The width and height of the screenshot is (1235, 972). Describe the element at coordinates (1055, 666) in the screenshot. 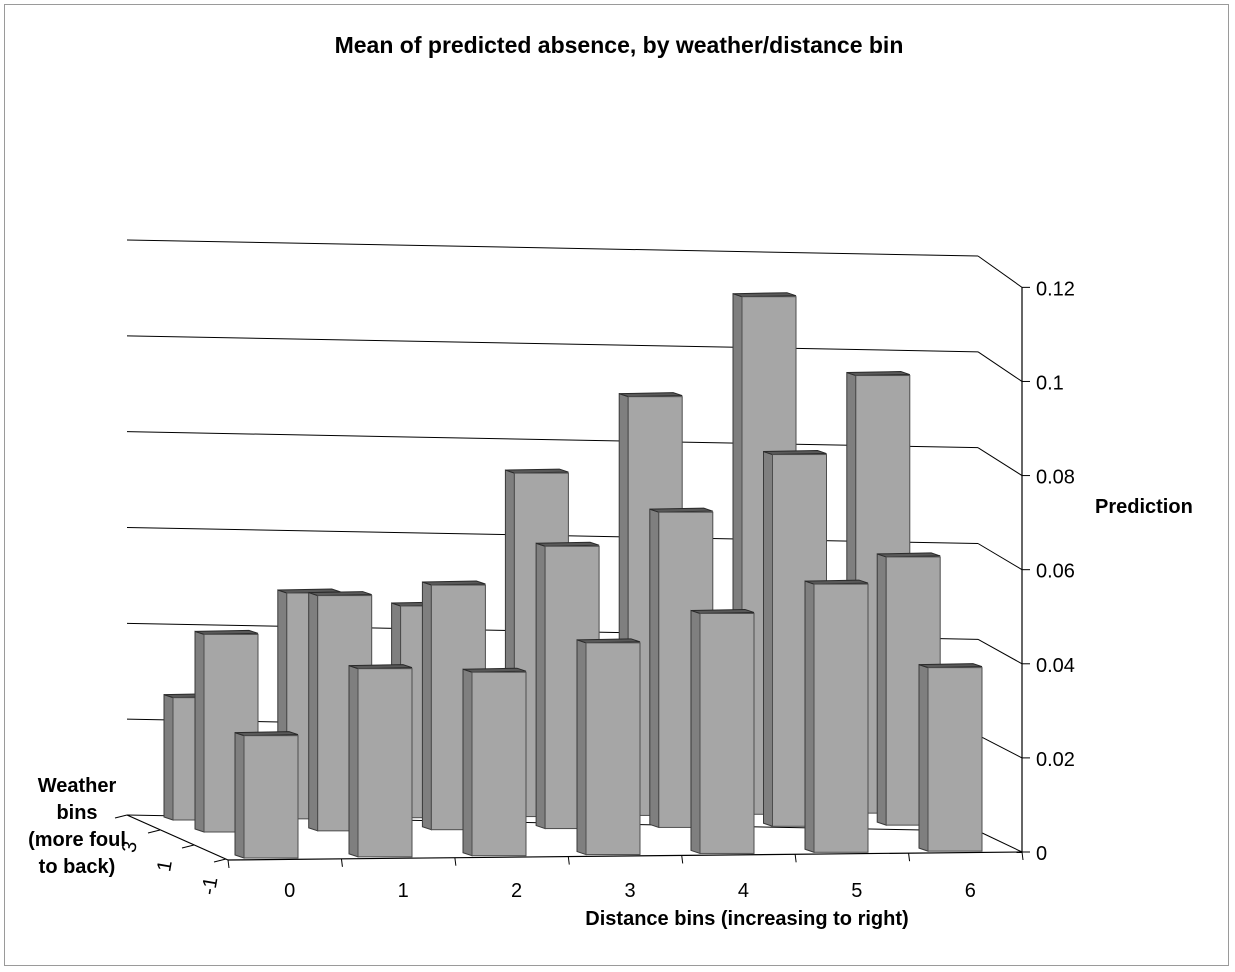

I see `z-tick-label: 0.04` at that location.